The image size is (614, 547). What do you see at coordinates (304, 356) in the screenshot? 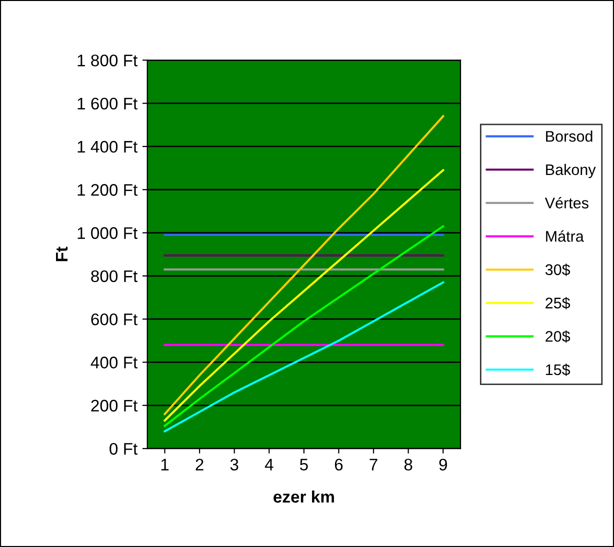
I see `line-series` at bounding box center [304, 356].